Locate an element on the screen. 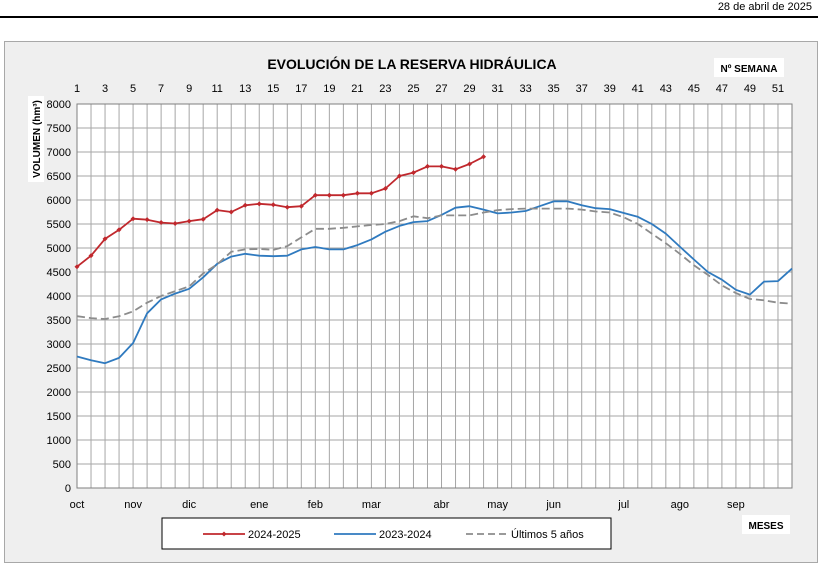 The image size is (818, 566). week-tick-label: 23 is located at coordinates (385, 89).